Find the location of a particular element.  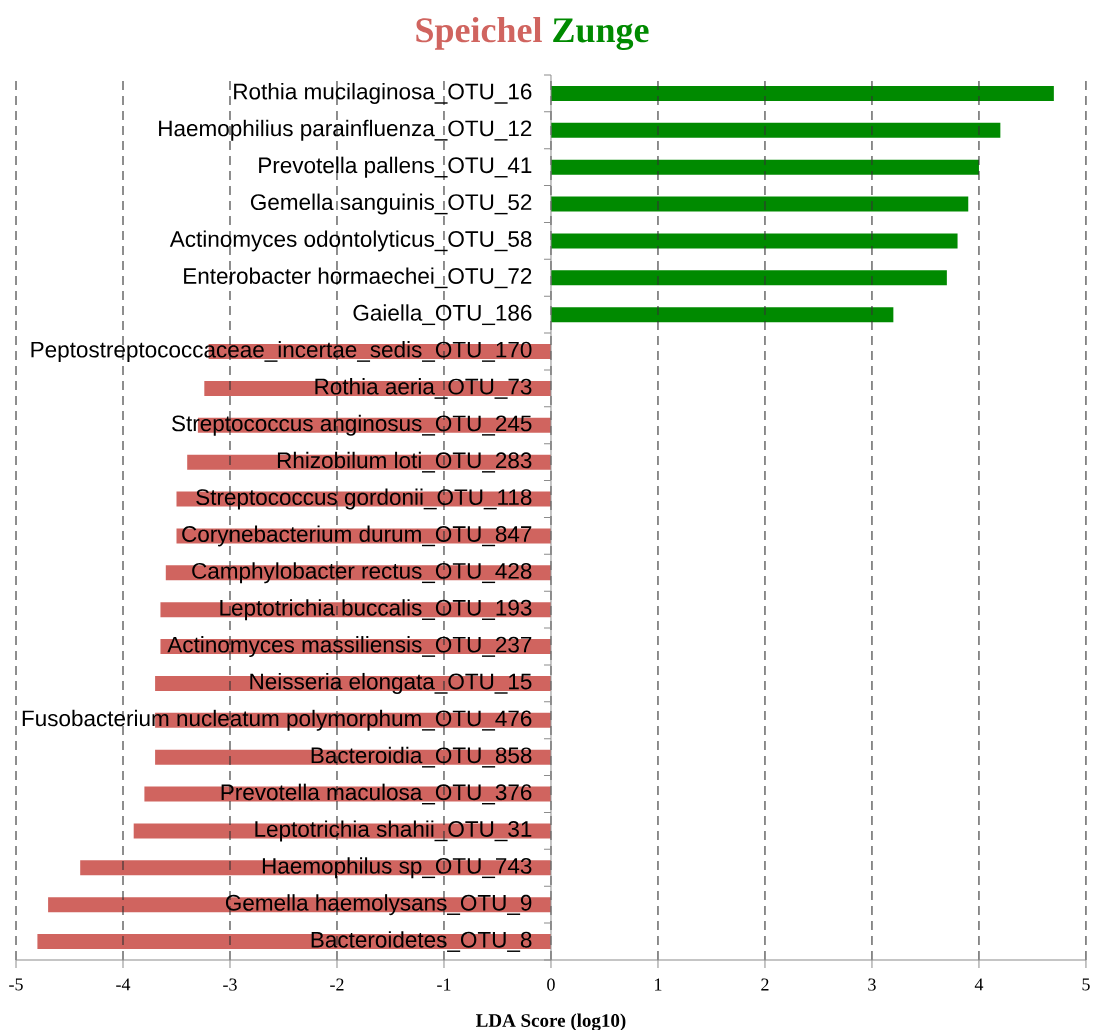

y-tick-label: Camphylobacter rectus_OTU_428 is located at coordinates (362, 573).